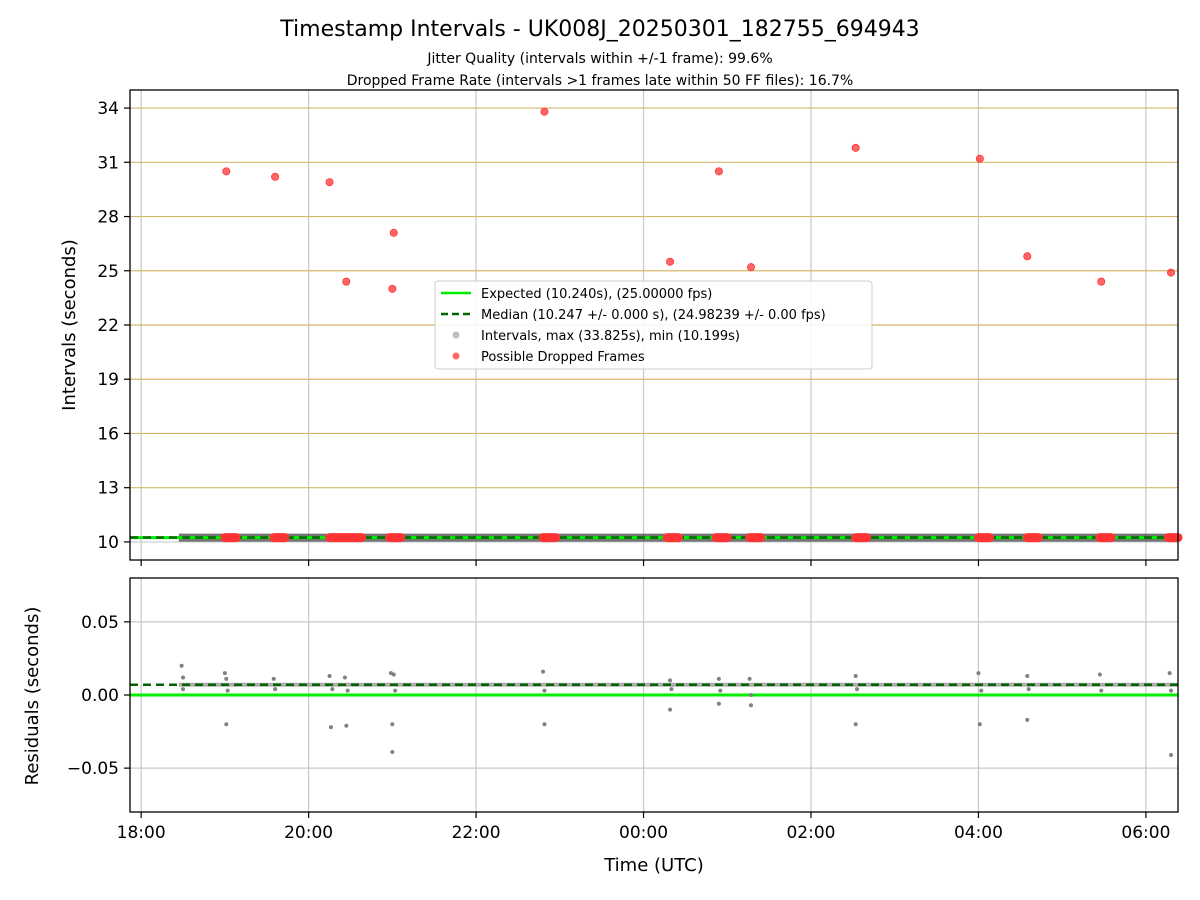  I want to click on x-axis-label: Time (UTC), so click(653, 865).